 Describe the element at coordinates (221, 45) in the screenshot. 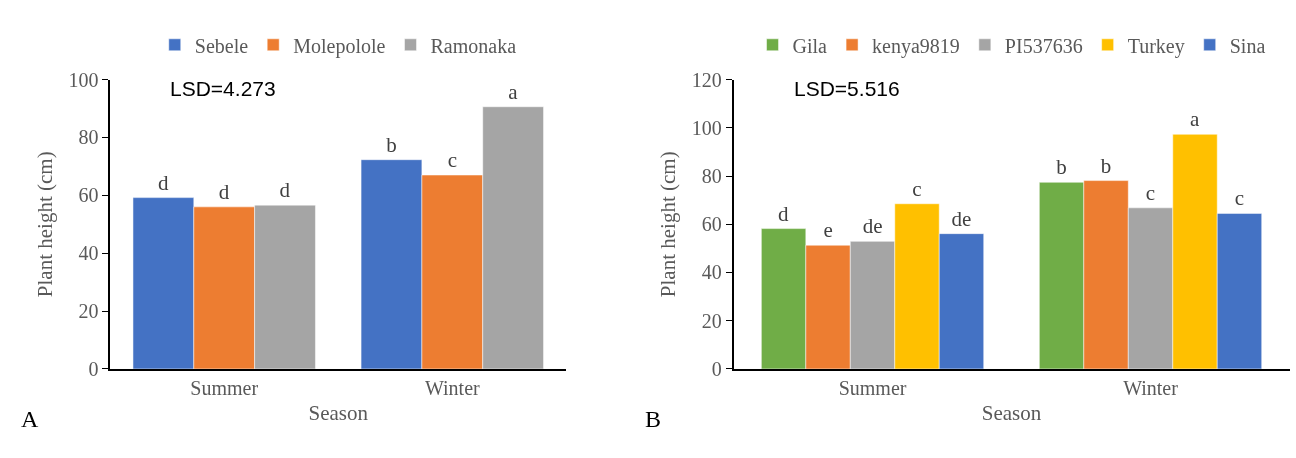

I see `legend-label: Sebele` at that location.